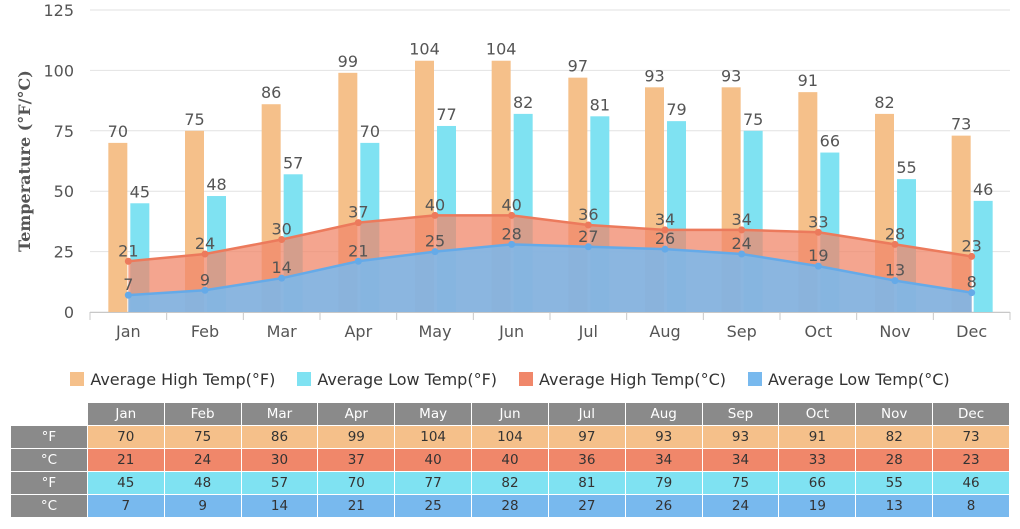 The height and width of the screenshot is (529, 1020). What do you see at coordinates (510, 437) in the screenshot?
I see `table-row: °F 70 75 86 99 104 104 97 93 93 91 82 73` at bounding box center [510, 437].